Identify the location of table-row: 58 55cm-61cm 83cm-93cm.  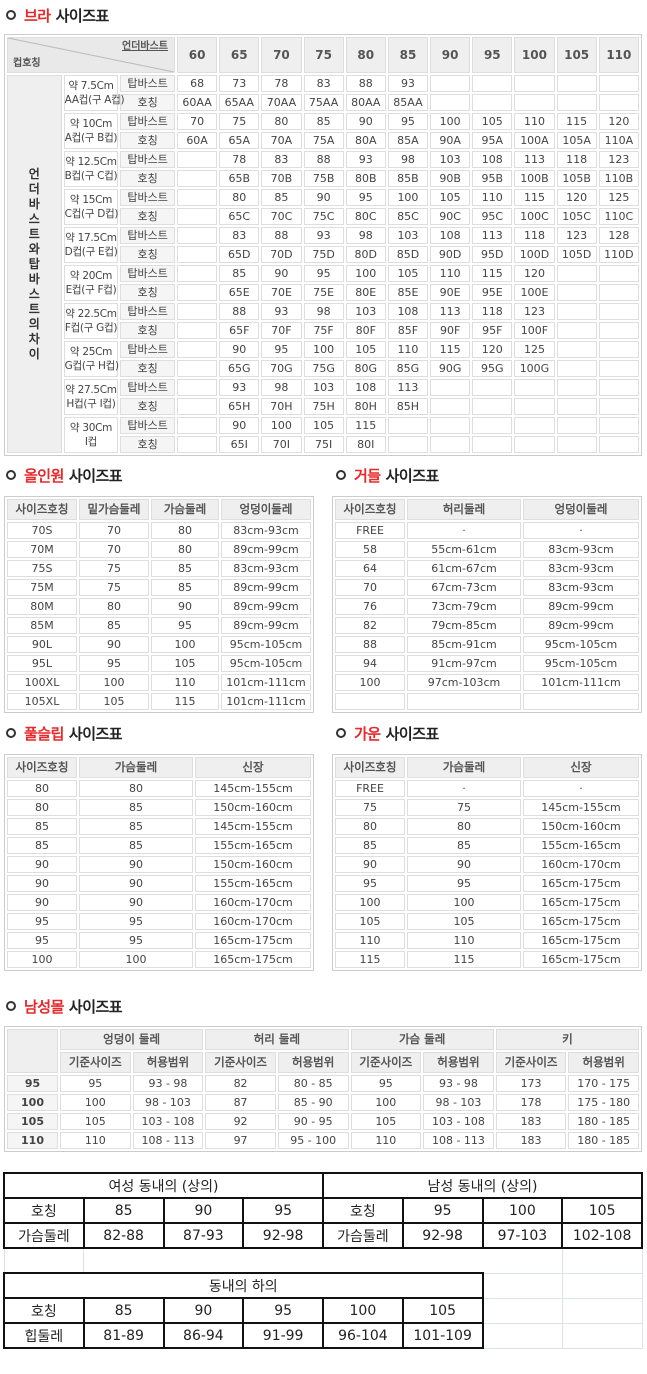
(487, 549).